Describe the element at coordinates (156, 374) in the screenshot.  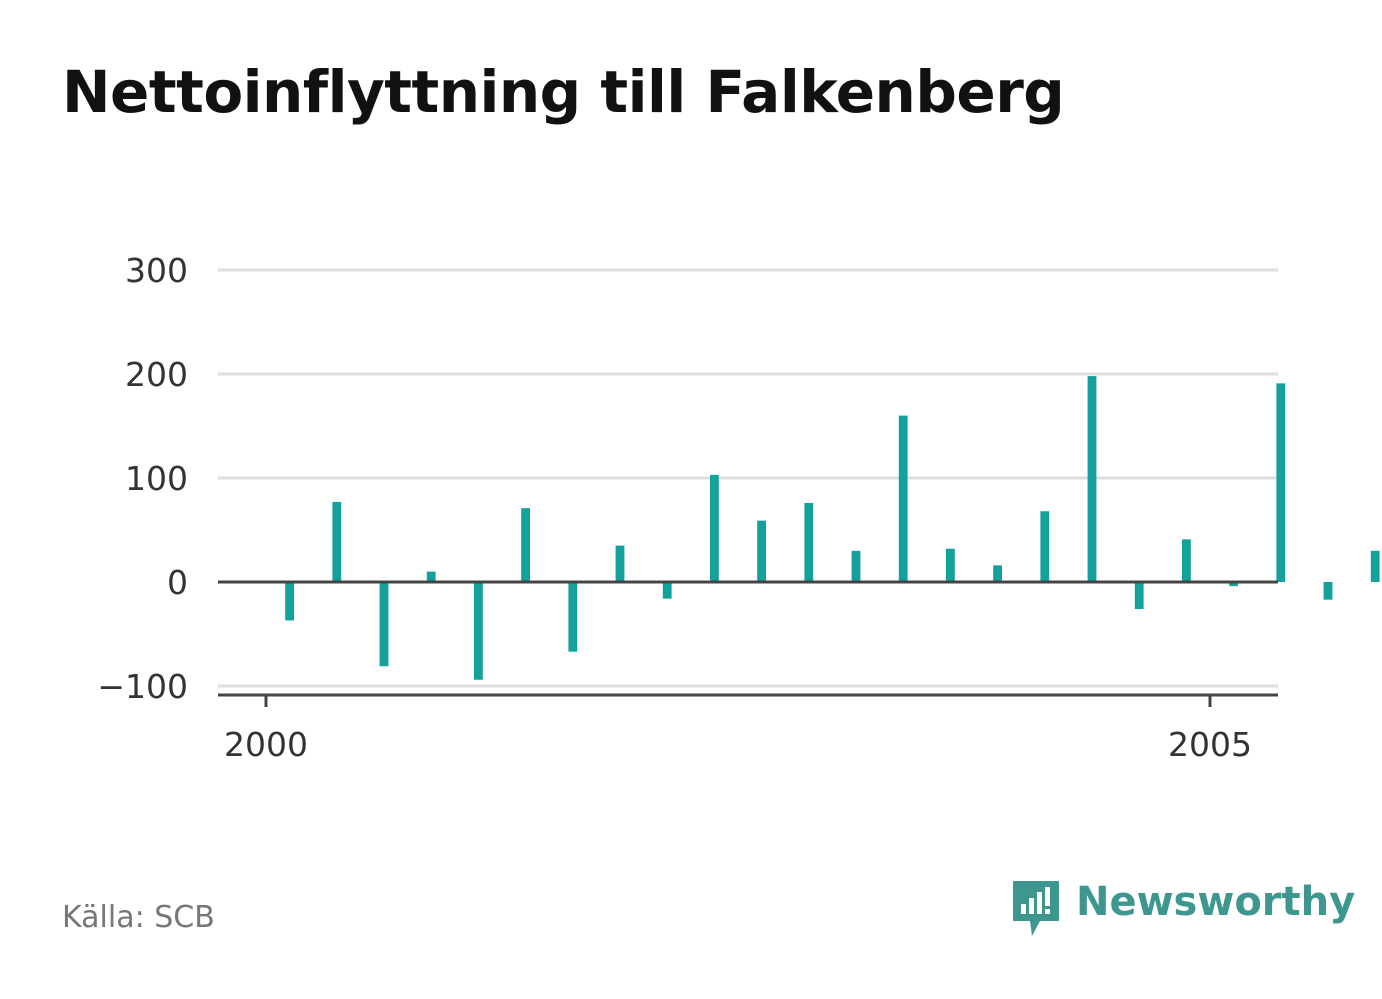
I see `y-tick-label: 200` at that location.